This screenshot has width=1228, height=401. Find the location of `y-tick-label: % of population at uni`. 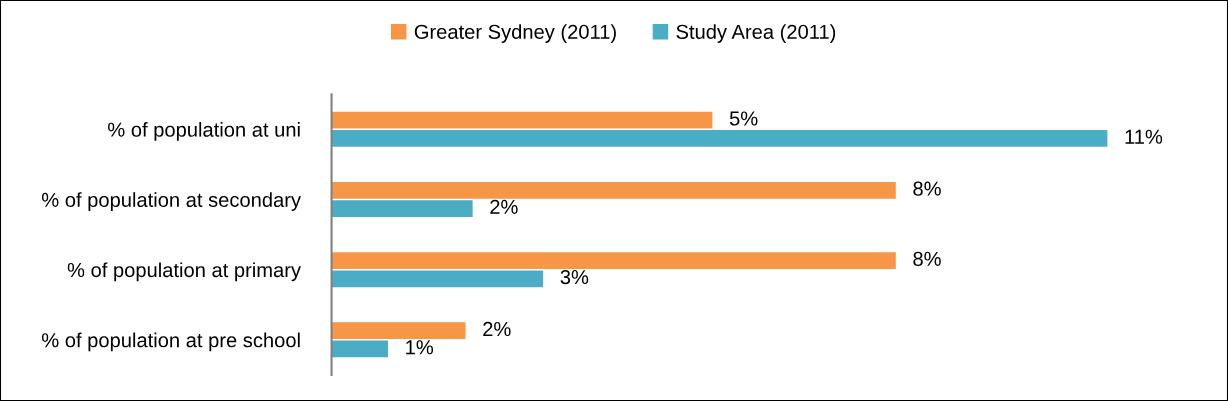

y-tick-label: % of population at uni is located at coordinates (204, 131).